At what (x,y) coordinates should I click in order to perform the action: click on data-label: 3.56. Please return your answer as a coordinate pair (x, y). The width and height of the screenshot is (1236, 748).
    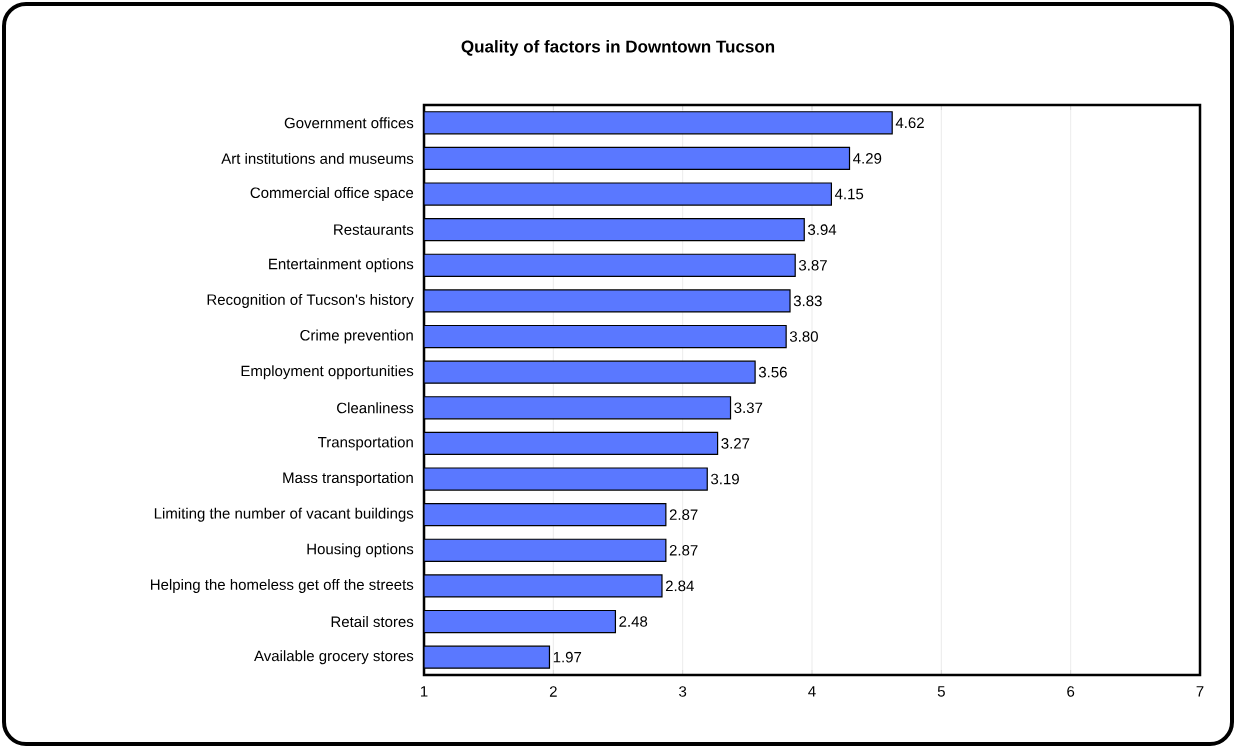
    Looking at the image, I should click on (772, 372).